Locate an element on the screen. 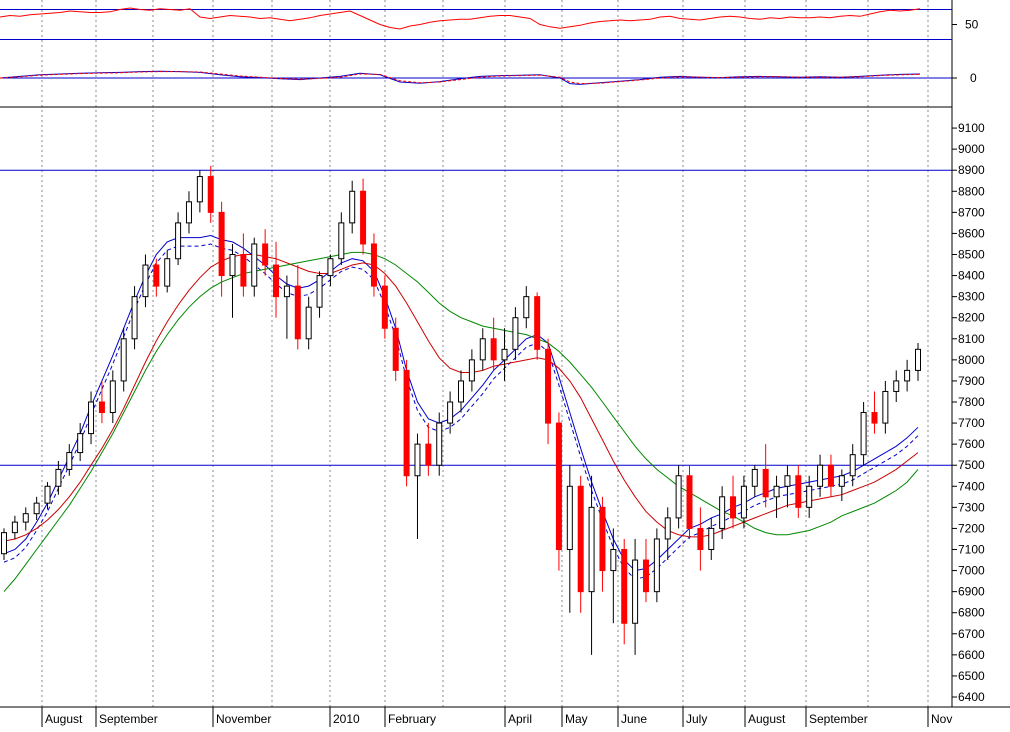 The width and height of the screenshot is (1010, 732). y-tick-label: 8100 is located at coordinates (971, 339).